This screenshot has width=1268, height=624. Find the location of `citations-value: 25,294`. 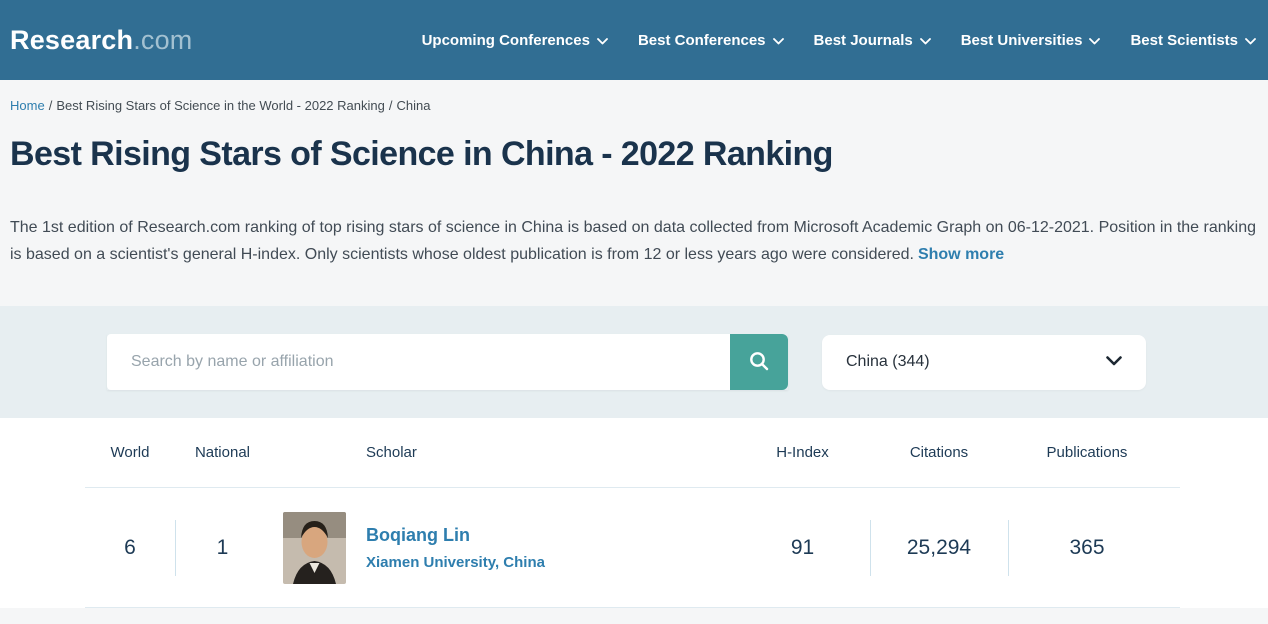

citations-value: 25,294 is located at coordinates (939, 547).